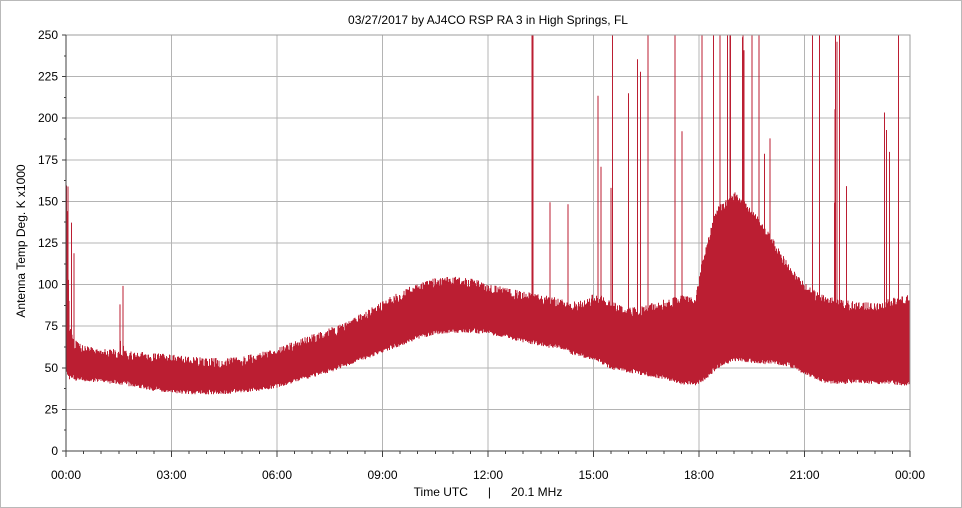 This screenshot has height=508, width=962. I want to click on x-tick-label: 09:00, so click(382, 475).